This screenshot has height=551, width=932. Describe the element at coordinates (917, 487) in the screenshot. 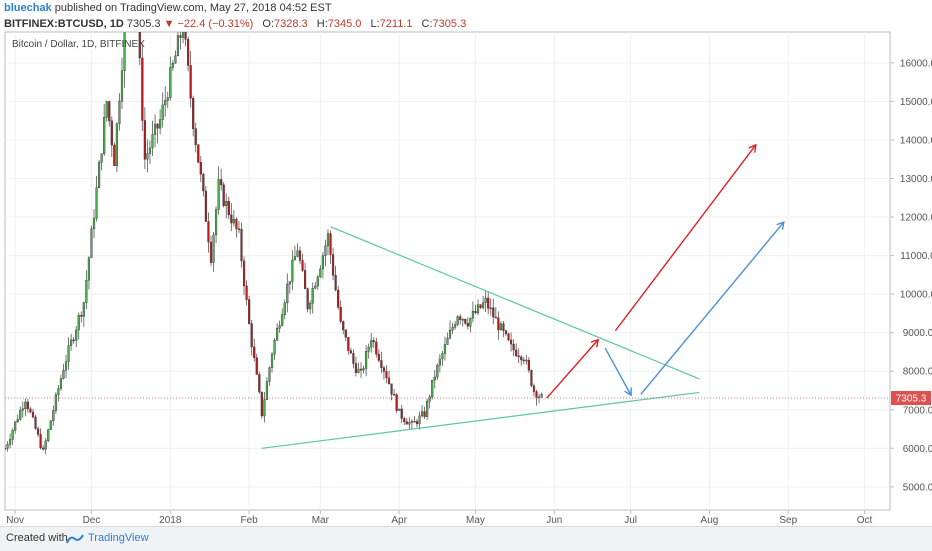

I see `price-tick-label: 5000.0` at that location.